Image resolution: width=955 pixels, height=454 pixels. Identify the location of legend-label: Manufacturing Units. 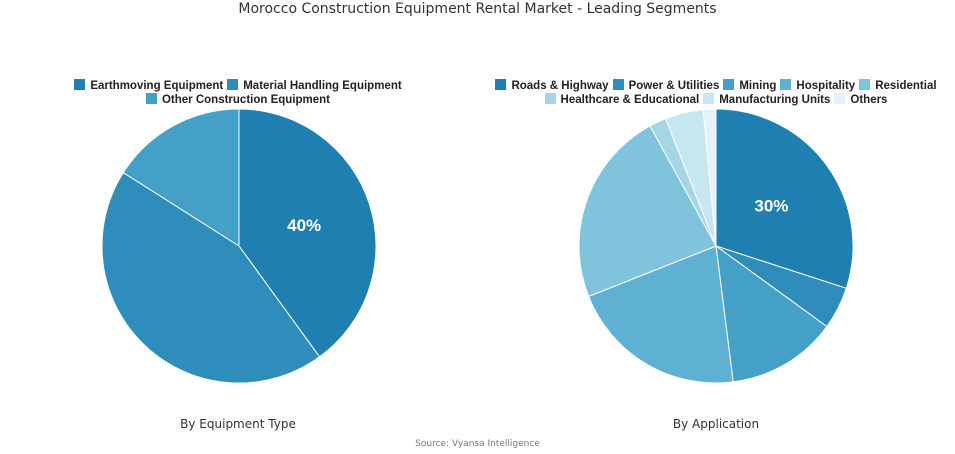
(775, 100).